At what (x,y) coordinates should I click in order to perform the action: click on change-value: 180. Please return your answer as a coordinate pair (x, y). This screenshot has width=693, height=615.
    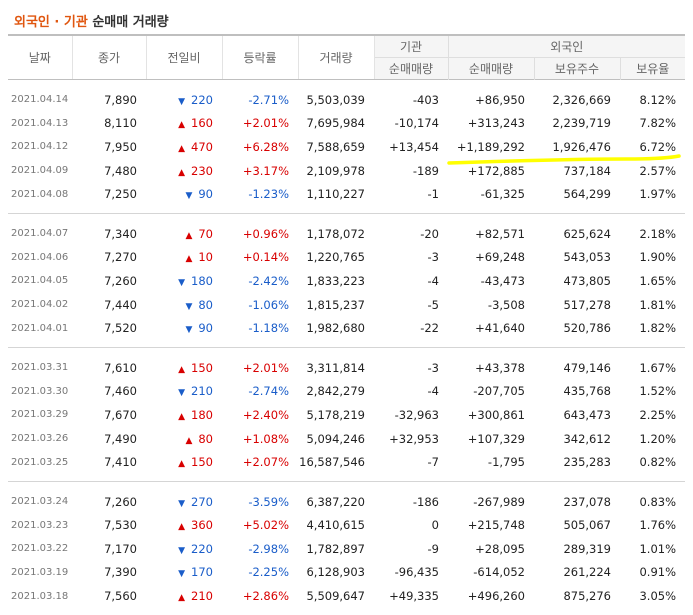
    Looking at the image, I should click on (202, 280).